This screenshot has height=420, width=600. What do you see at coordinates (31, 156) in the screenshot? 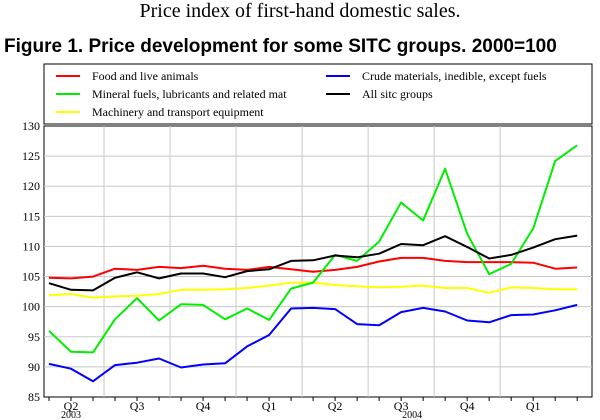
I see `y-tick-label: 125` at bounding box center [31, 156].